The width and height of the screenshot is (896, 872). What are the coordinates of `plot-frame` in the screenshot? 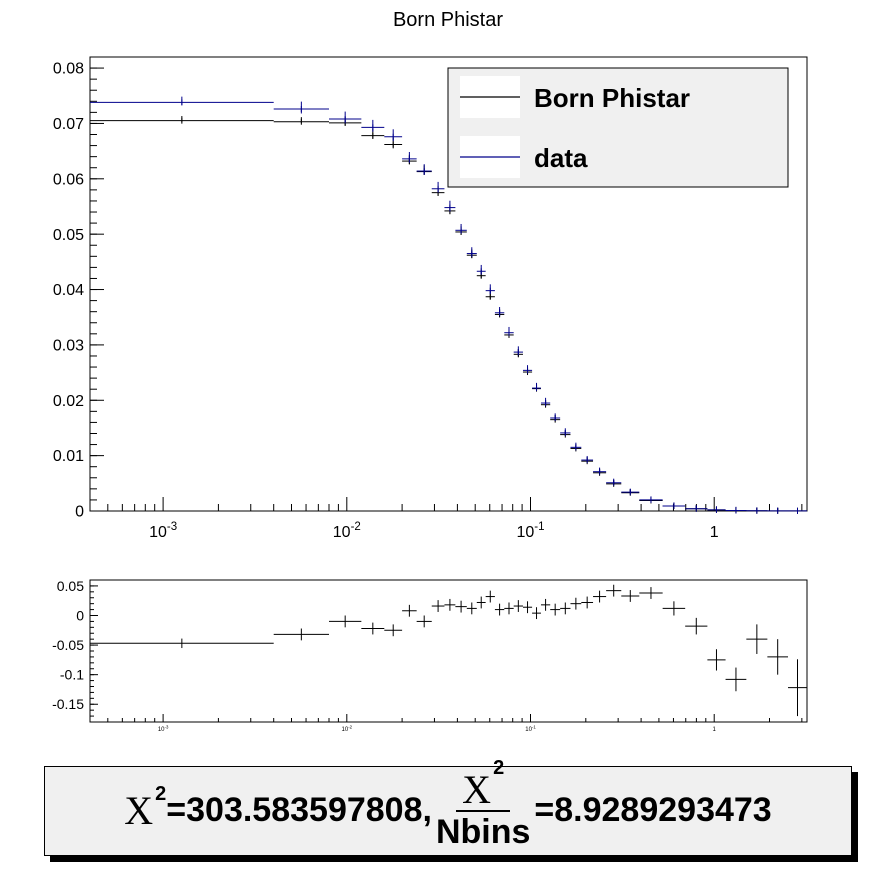 It's located at (448, 651).